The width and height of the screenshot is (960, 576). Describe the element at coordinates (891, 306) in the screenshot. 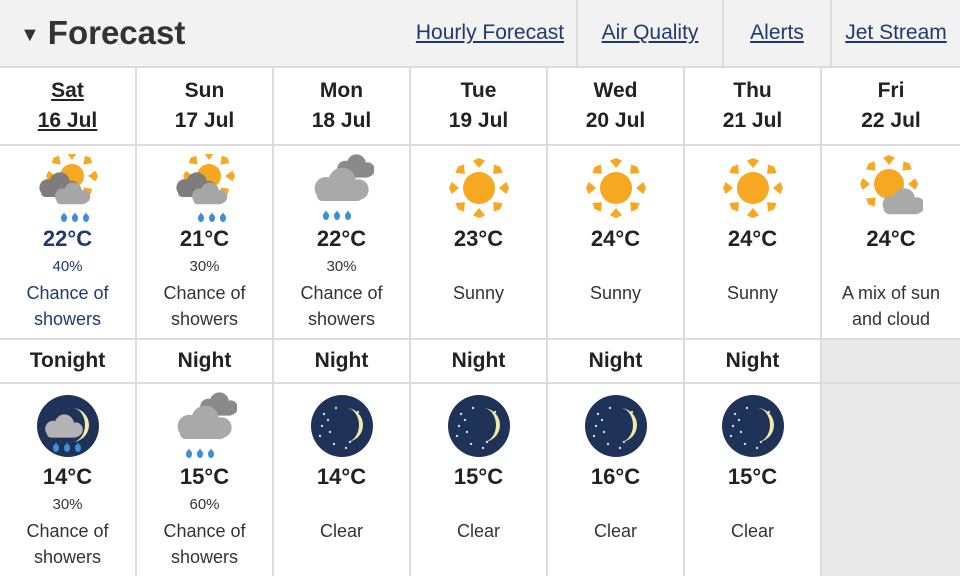

I see `condition-text: A mix of sun and cloud` at that location.